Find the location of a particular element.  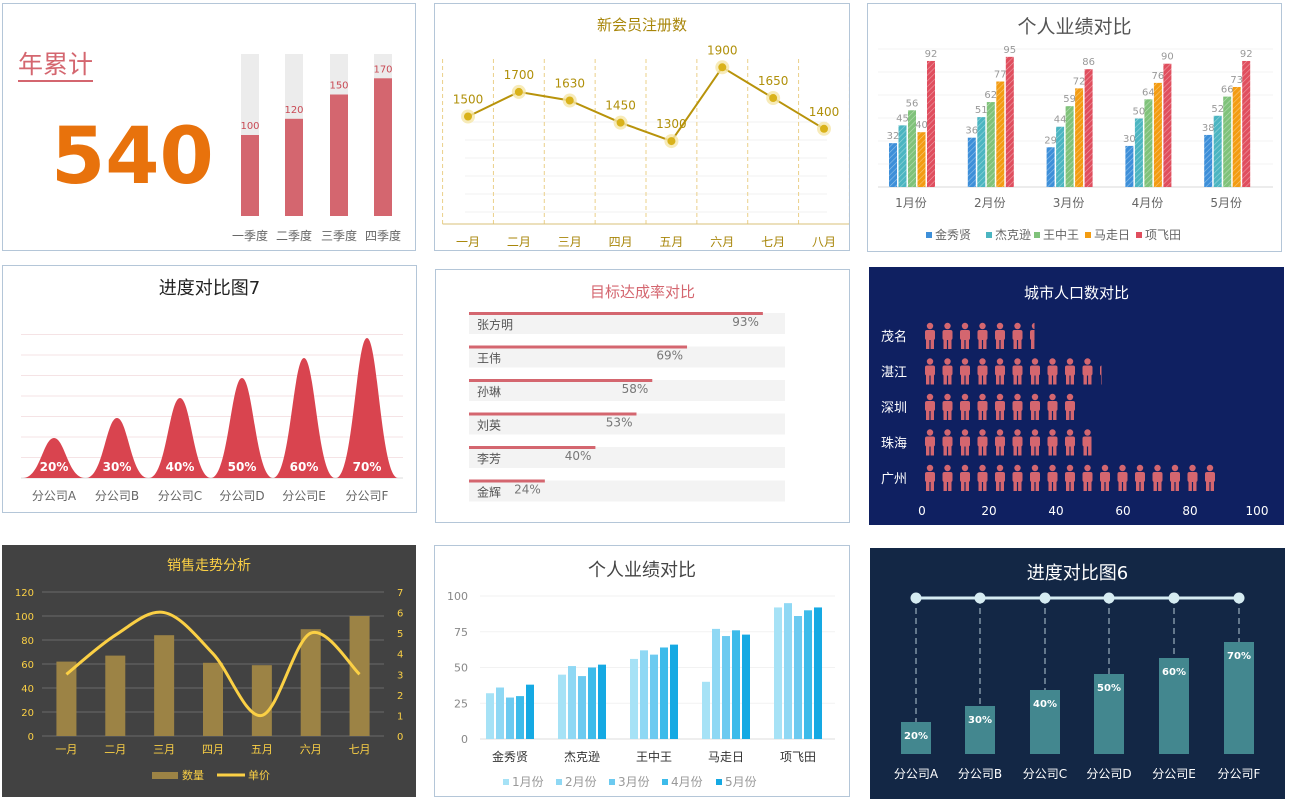

perf1-data-label: 64 is located at coordinates (1148, 92).